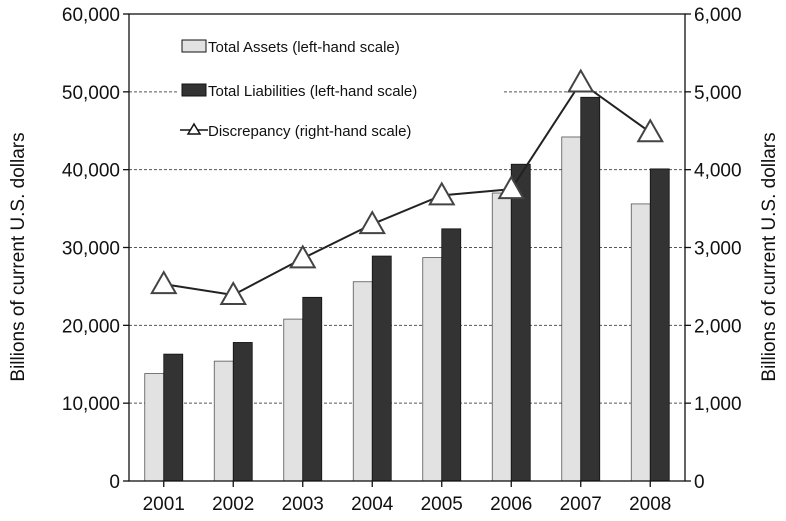 This screenshot has width=786, height=521. Describe the element at coordinates (194, 46) in the screenshot. I see `legend-swatch-total-assets` at that location.